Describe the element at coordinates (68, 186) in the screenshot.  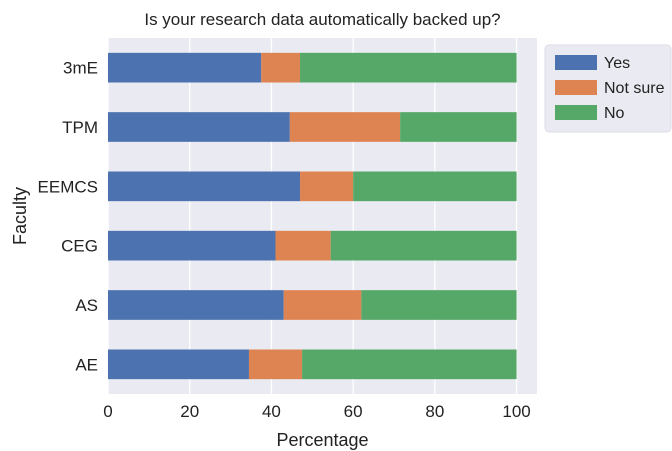
I see `y-tick-label: EEMCS` at that location.